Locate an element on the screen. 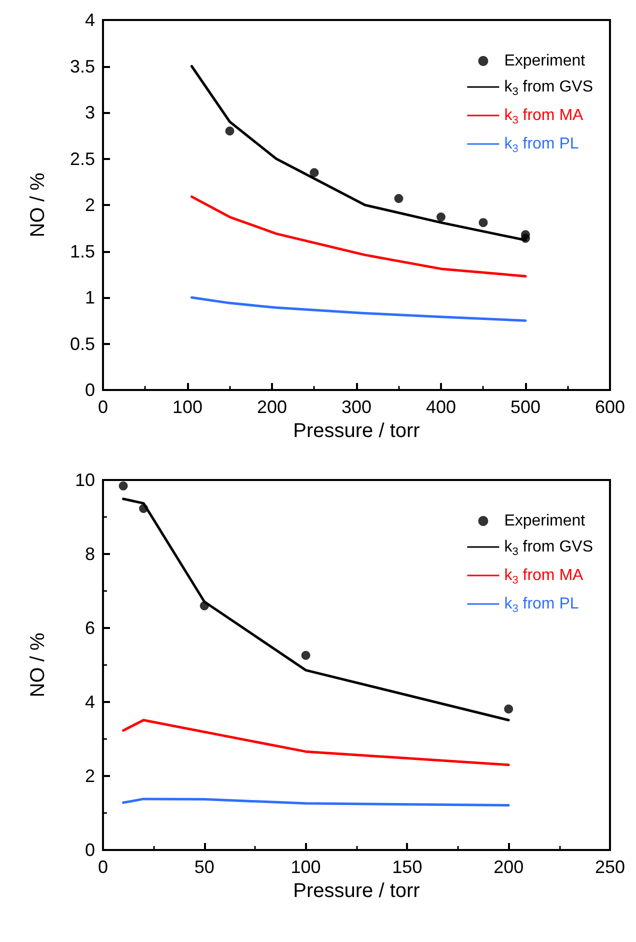 The height and width of the screenshot is (942, 636). y-tick-label: 3.5 is located at coordinates (82, 66).